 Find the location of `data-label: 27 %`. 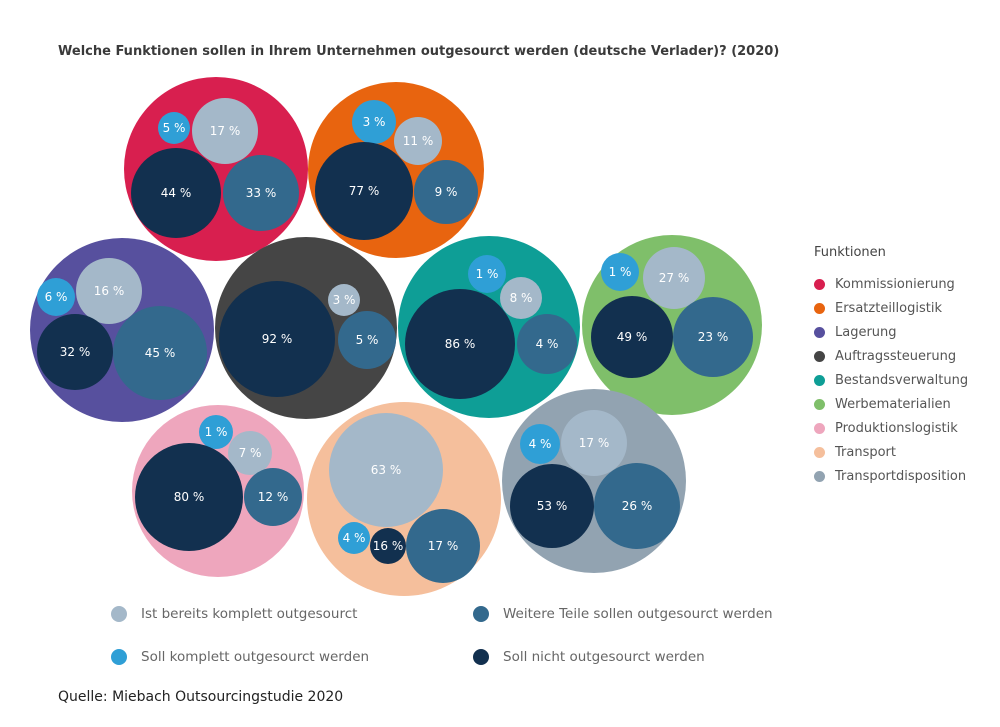

data-label: 27 % is located at coordinates (674, 278).